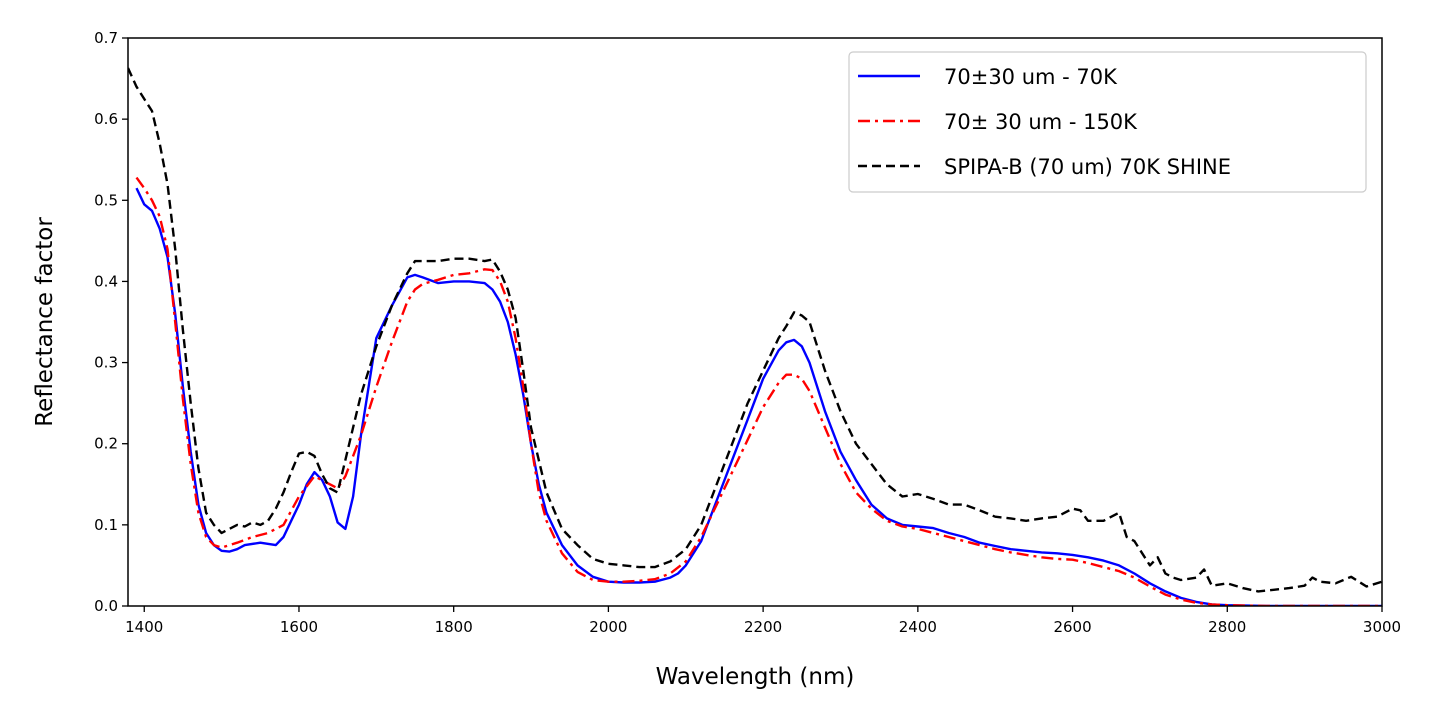 This screenshot has height=720, width=1440. Describe the element at coordinates (106, 606) in the screenshot. I see `y-tick-label: 0.0` at that location.